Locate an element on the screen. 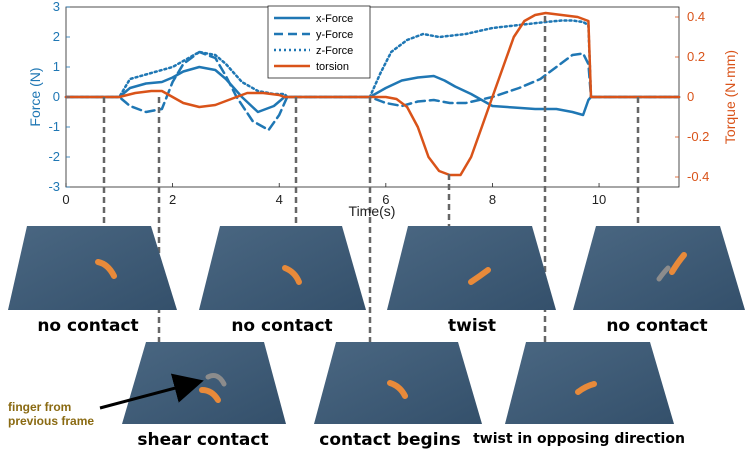 The height and width of the screenshot is (451, 748). y-tick-label-left: -1 is located at coordinates (54, 126).